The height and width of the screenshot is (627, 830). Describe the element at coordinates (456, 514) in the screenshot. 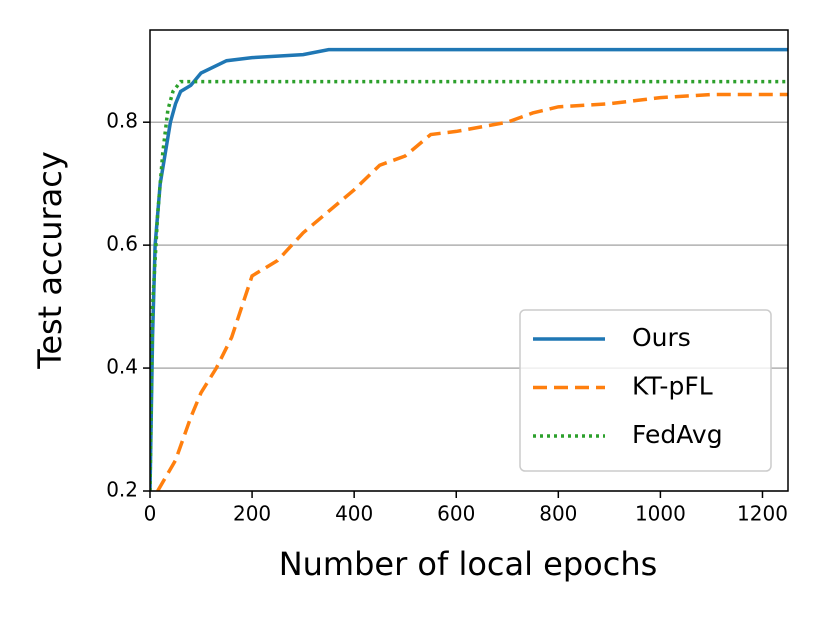

I see `x-tick-label: 600` at that location.